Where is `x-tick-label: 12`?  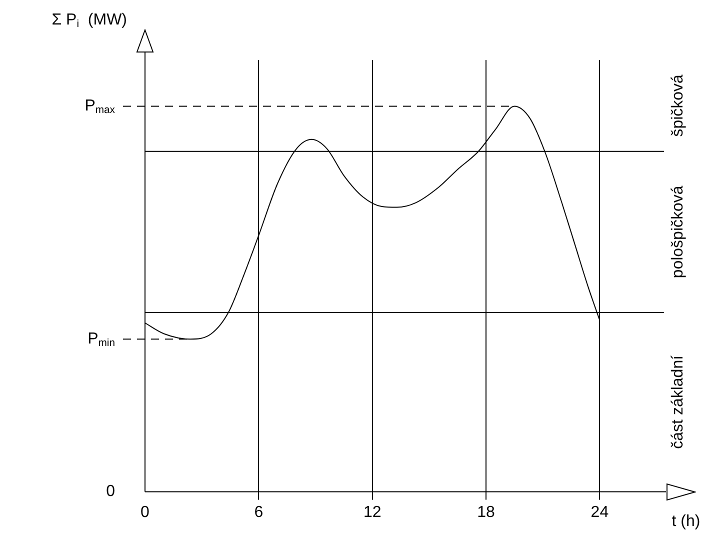 x-tick-label: 12 is located at coordinates (372, 512).